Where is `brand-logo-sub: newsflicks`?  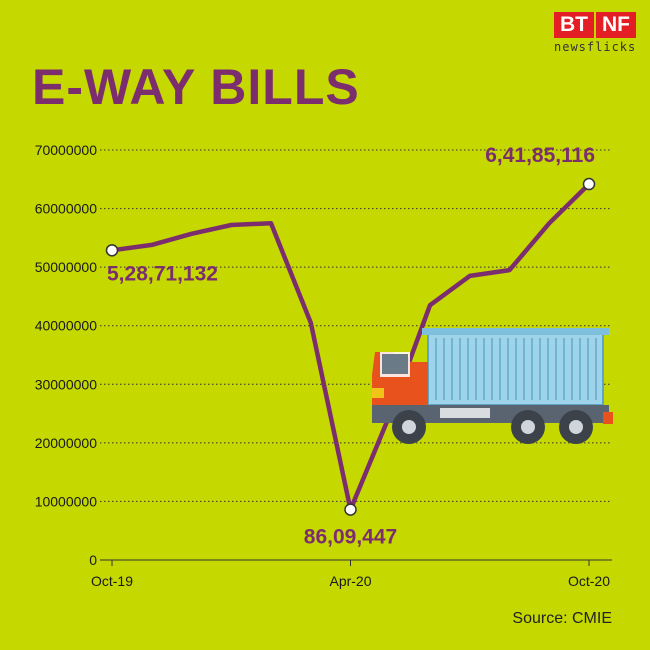
brand-logo-sub: newsflicks is located at coordinates (595, 47).